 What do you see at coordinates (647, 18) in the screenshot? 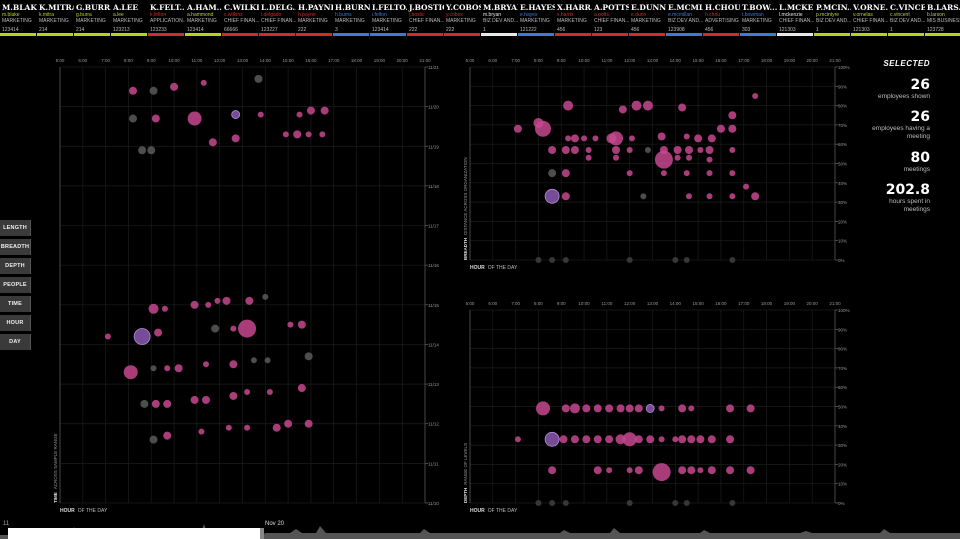
I see `employee-column: E.DUNN e.dunn MARKETING 456` at bounding box center [647, 18].